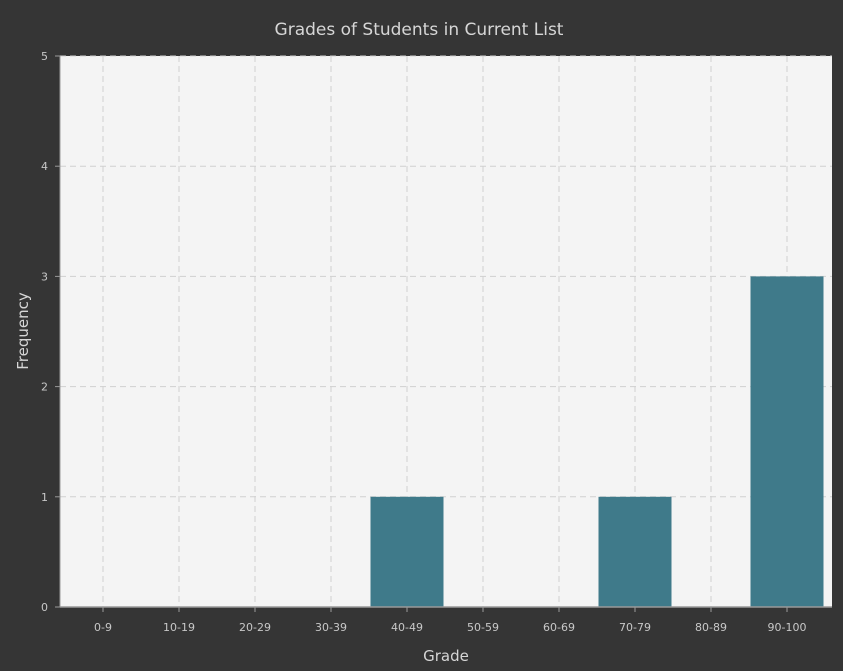  What do you see at coordinates (331, 627) in the screenshot?
I see `x-tick-label: 30-39` at bounding box center [331, 627].